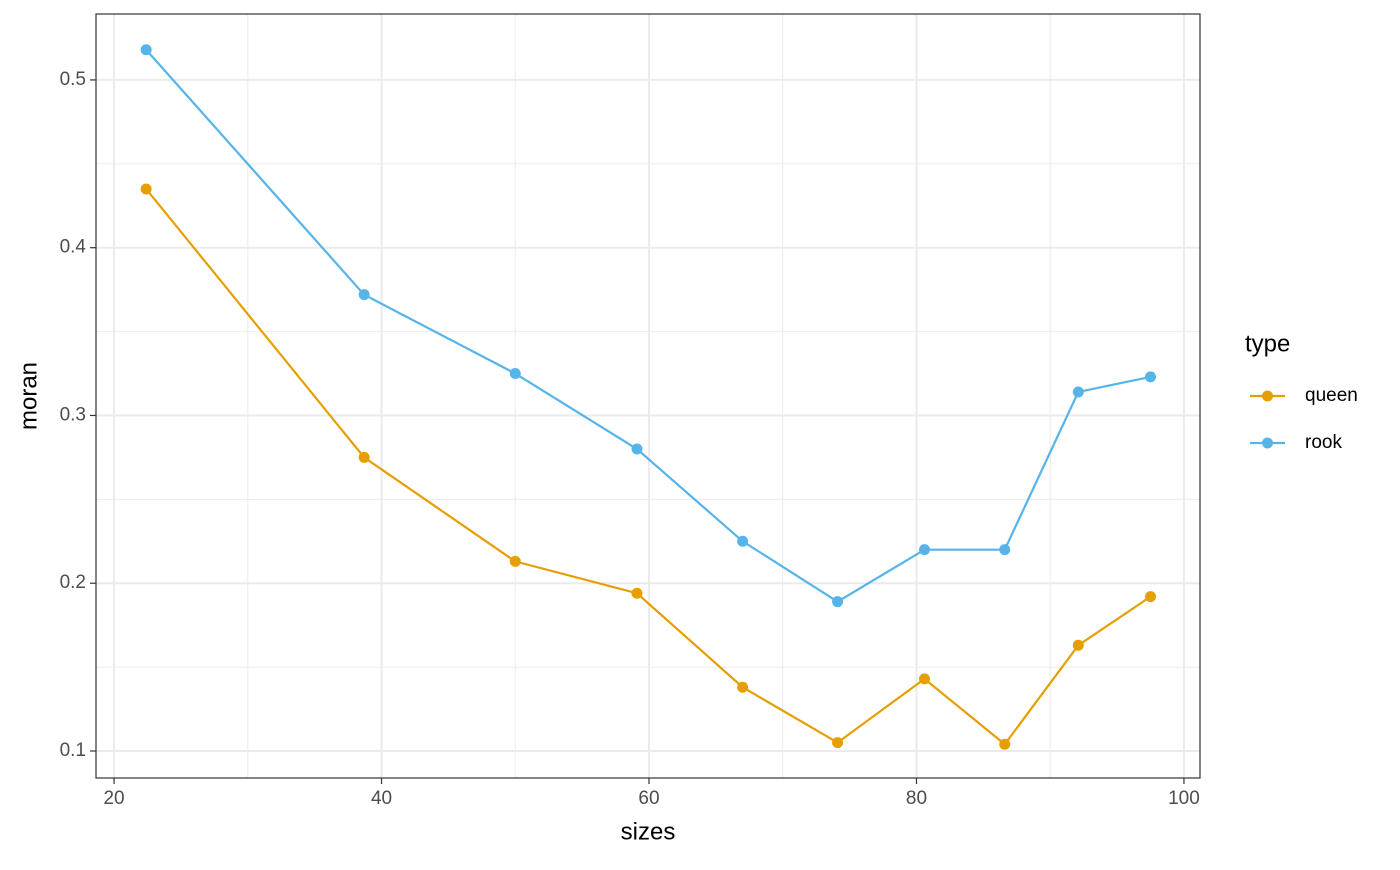  I want to click on x-tick-label: 40, so click(381, 798).